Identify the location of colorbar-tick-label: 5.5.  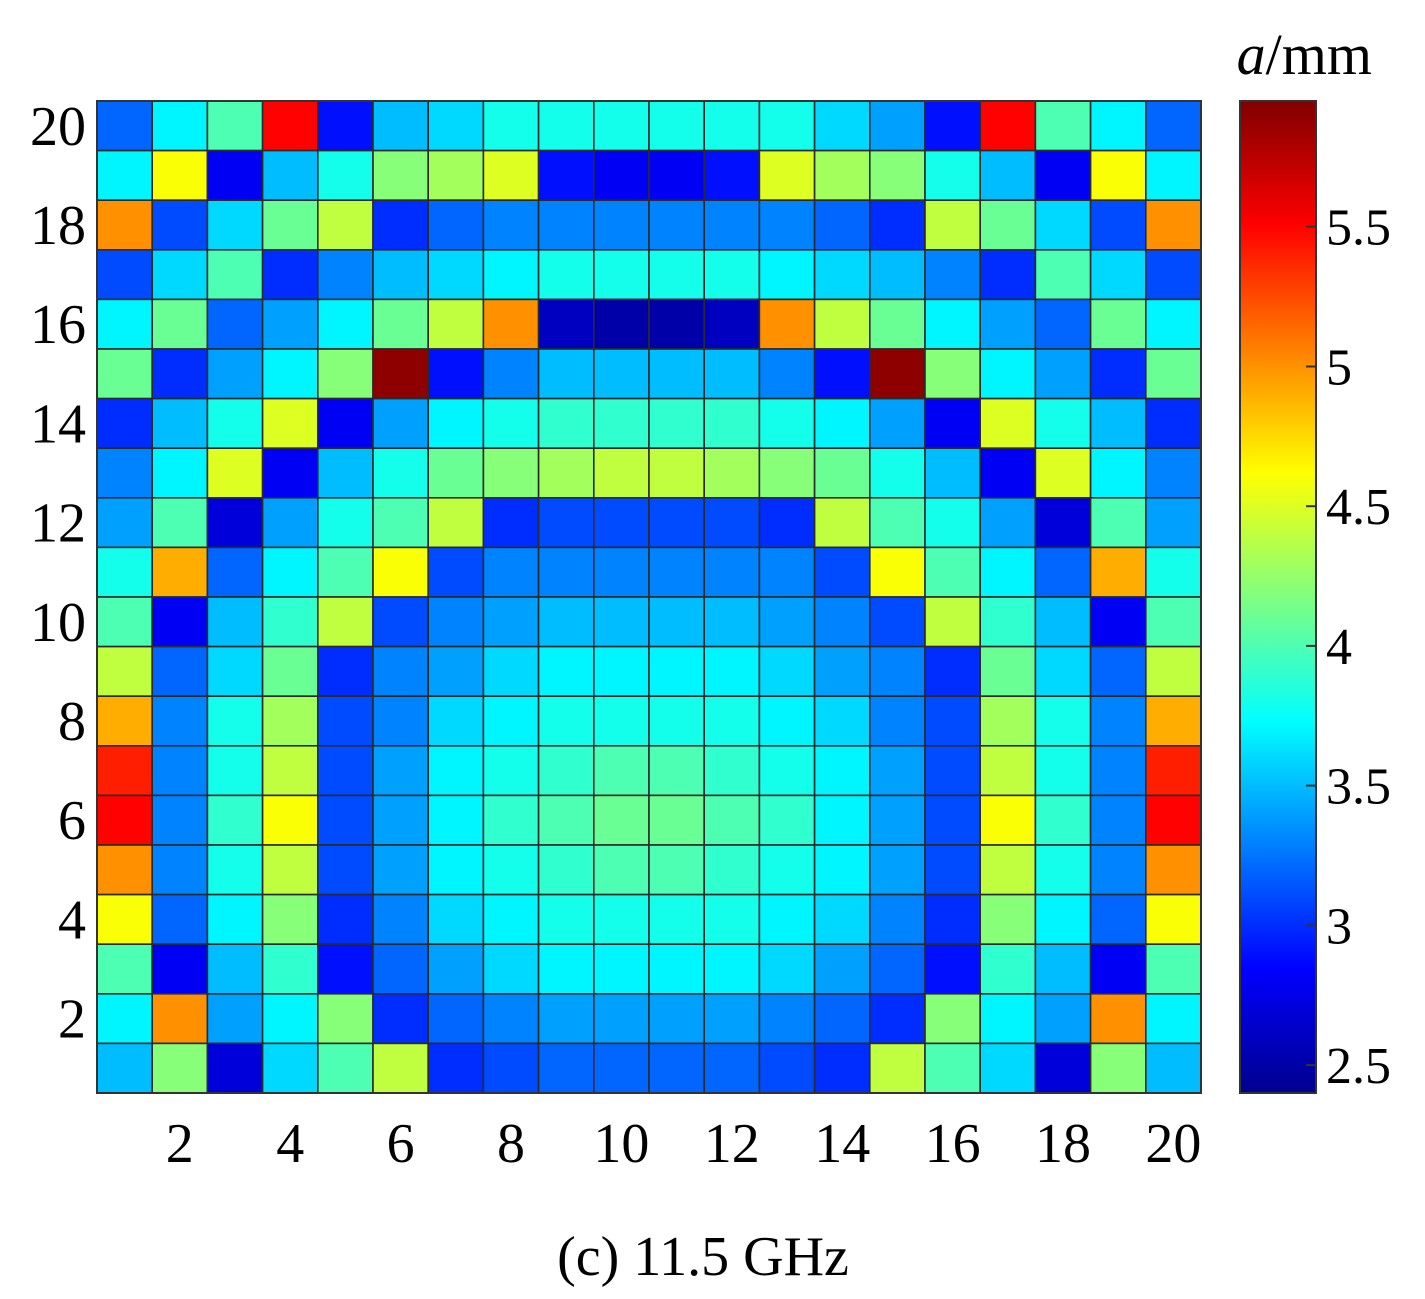
(1358, 228).